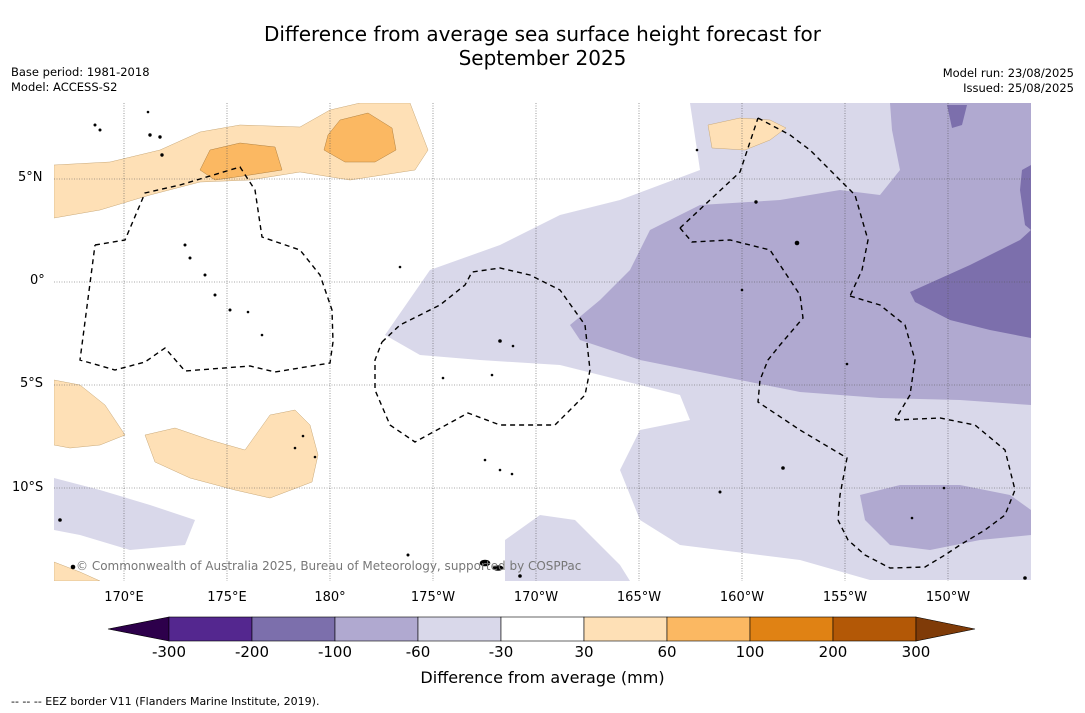  Describe the element at coordinates (813, 207) in the screenshot. I see `eez-border-line-islands` at that location.